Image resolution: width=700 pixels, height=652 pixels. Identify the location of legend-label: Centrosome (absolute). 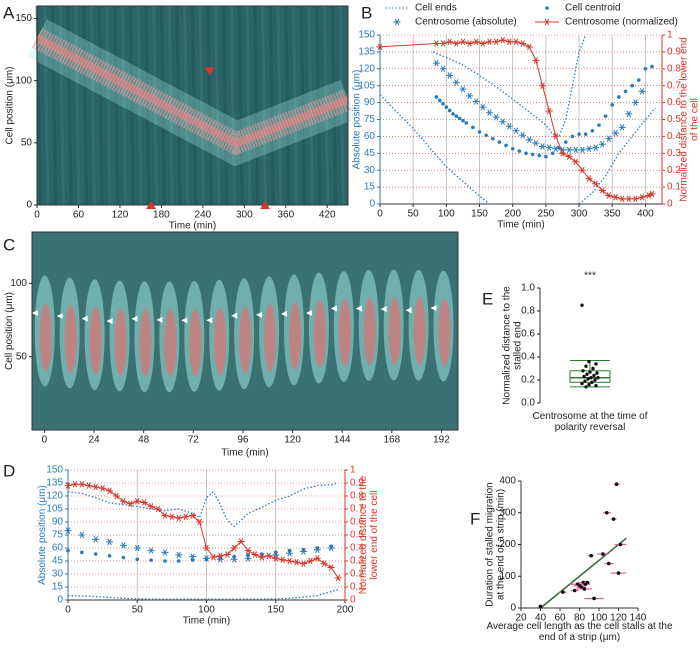
(466, 22).